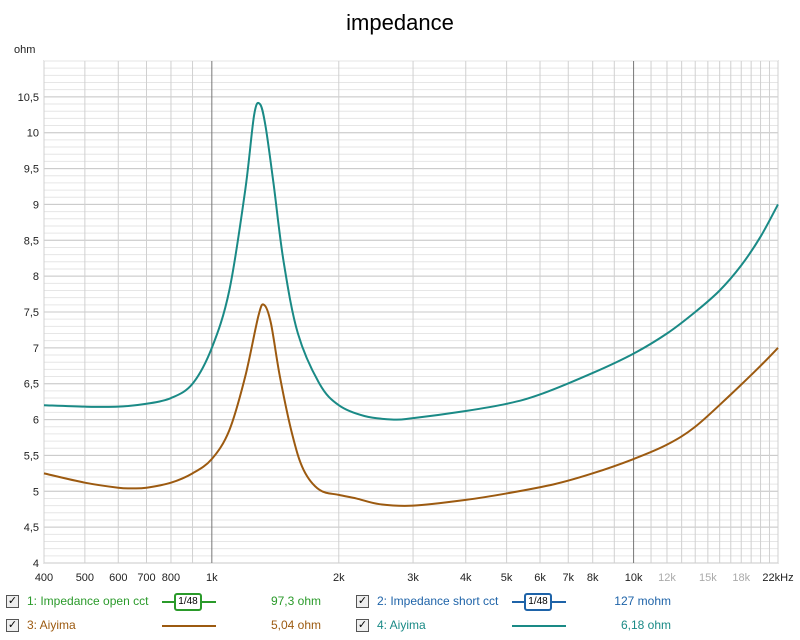 This screenshot has height=640, width=800. What do you see at coordinates (36, 421) in the screenshot?
I see `y-tick-label: 6` at bounding box center [36, 421].